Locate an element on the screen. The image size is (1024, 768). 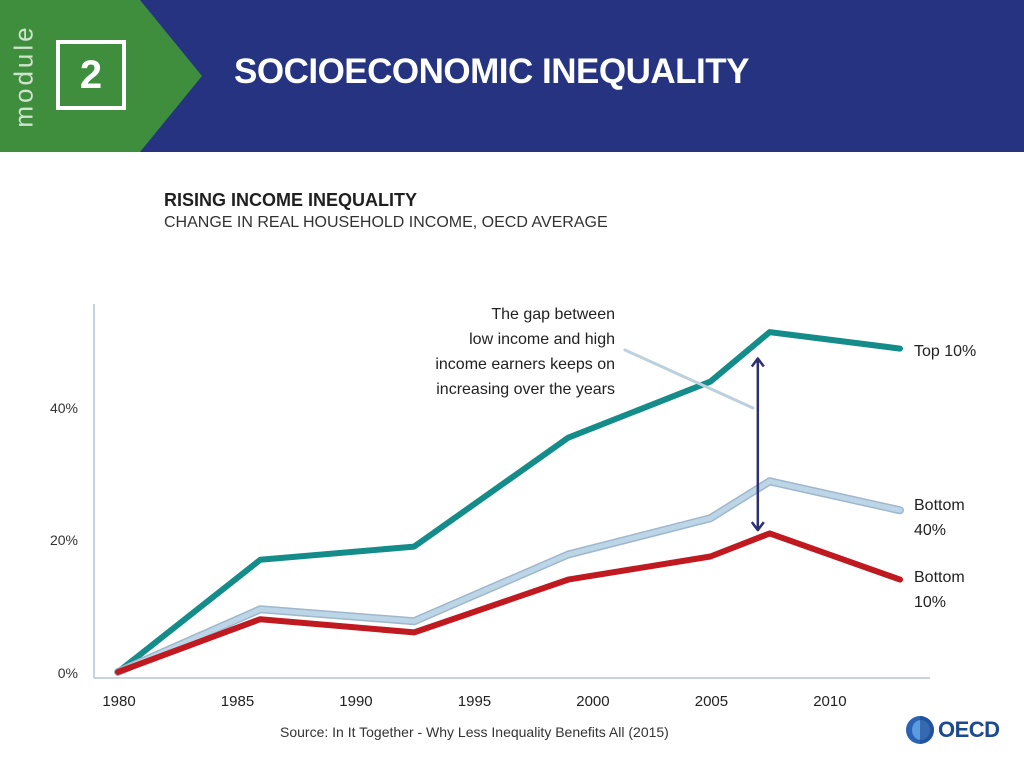
annotation-text-line: increasing over the years is located at coordinates (525, 389).